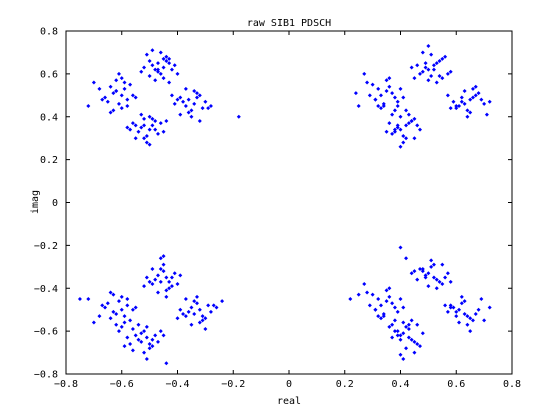 The image size is (560, 420). Describe the element at coordinates (289, 384) in the screenshot. I see `x-tick-label: 0` at that location.